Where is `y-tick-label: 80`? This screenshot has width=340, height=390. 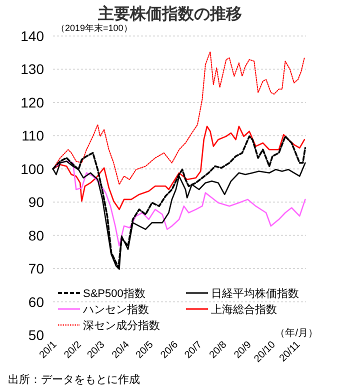
y-tick-label: 80 is located at coordinates (36, 235).